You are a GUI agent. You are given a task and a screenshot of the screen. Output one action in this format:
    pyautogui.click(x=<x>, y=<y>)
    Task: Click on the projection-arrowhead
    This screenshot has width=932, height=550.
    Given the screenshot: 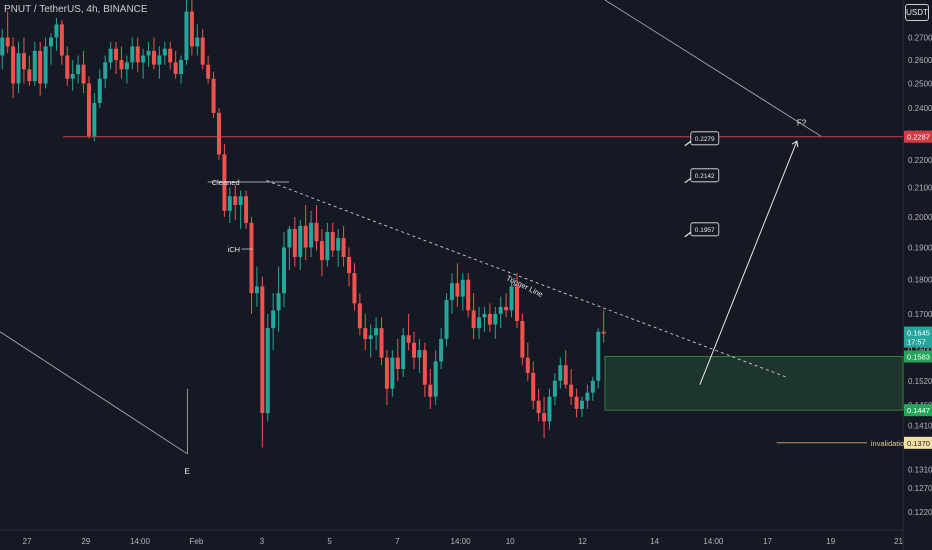 What is the action you would take?
    pyautogui.click(x=795, y=144)
    